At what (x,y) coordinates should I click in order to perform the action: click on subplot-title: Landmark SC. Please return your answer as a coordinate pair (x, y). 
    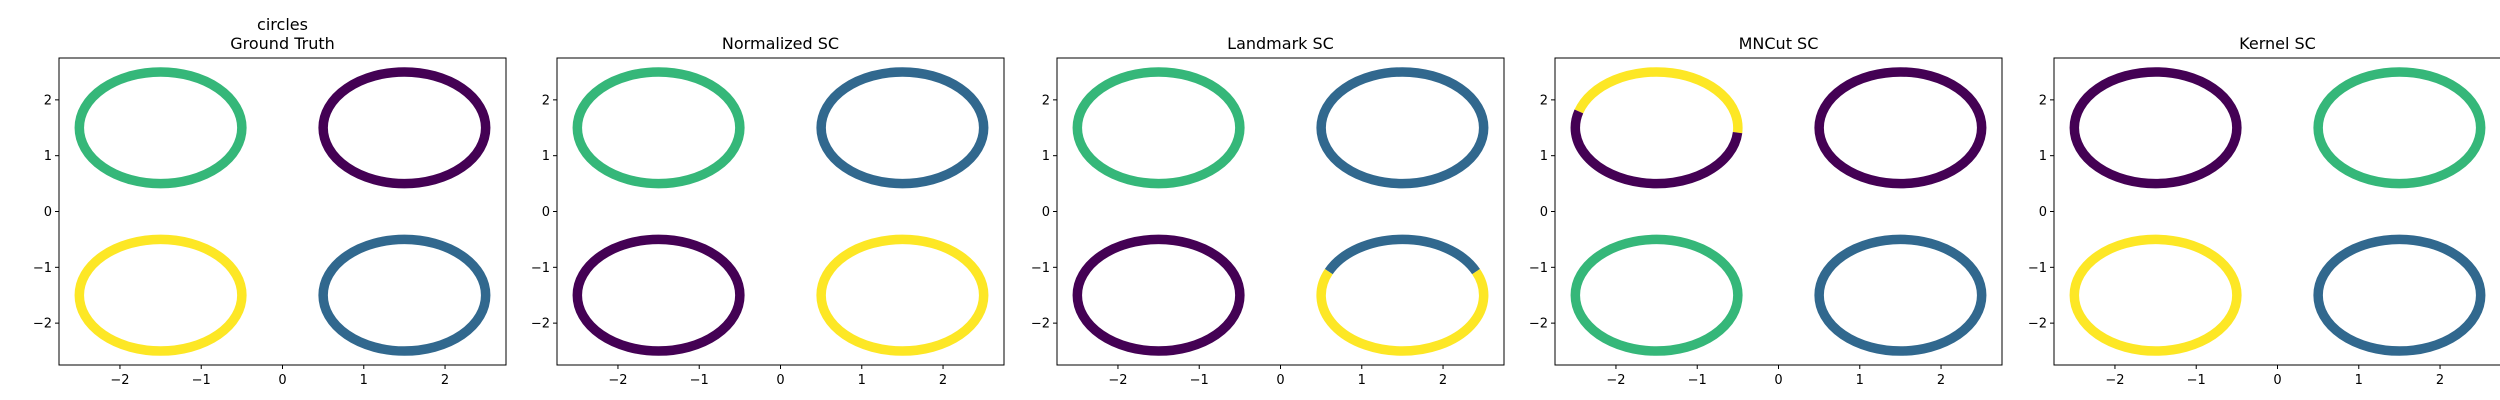
    Looking at the image, I should click on (1280, 43).